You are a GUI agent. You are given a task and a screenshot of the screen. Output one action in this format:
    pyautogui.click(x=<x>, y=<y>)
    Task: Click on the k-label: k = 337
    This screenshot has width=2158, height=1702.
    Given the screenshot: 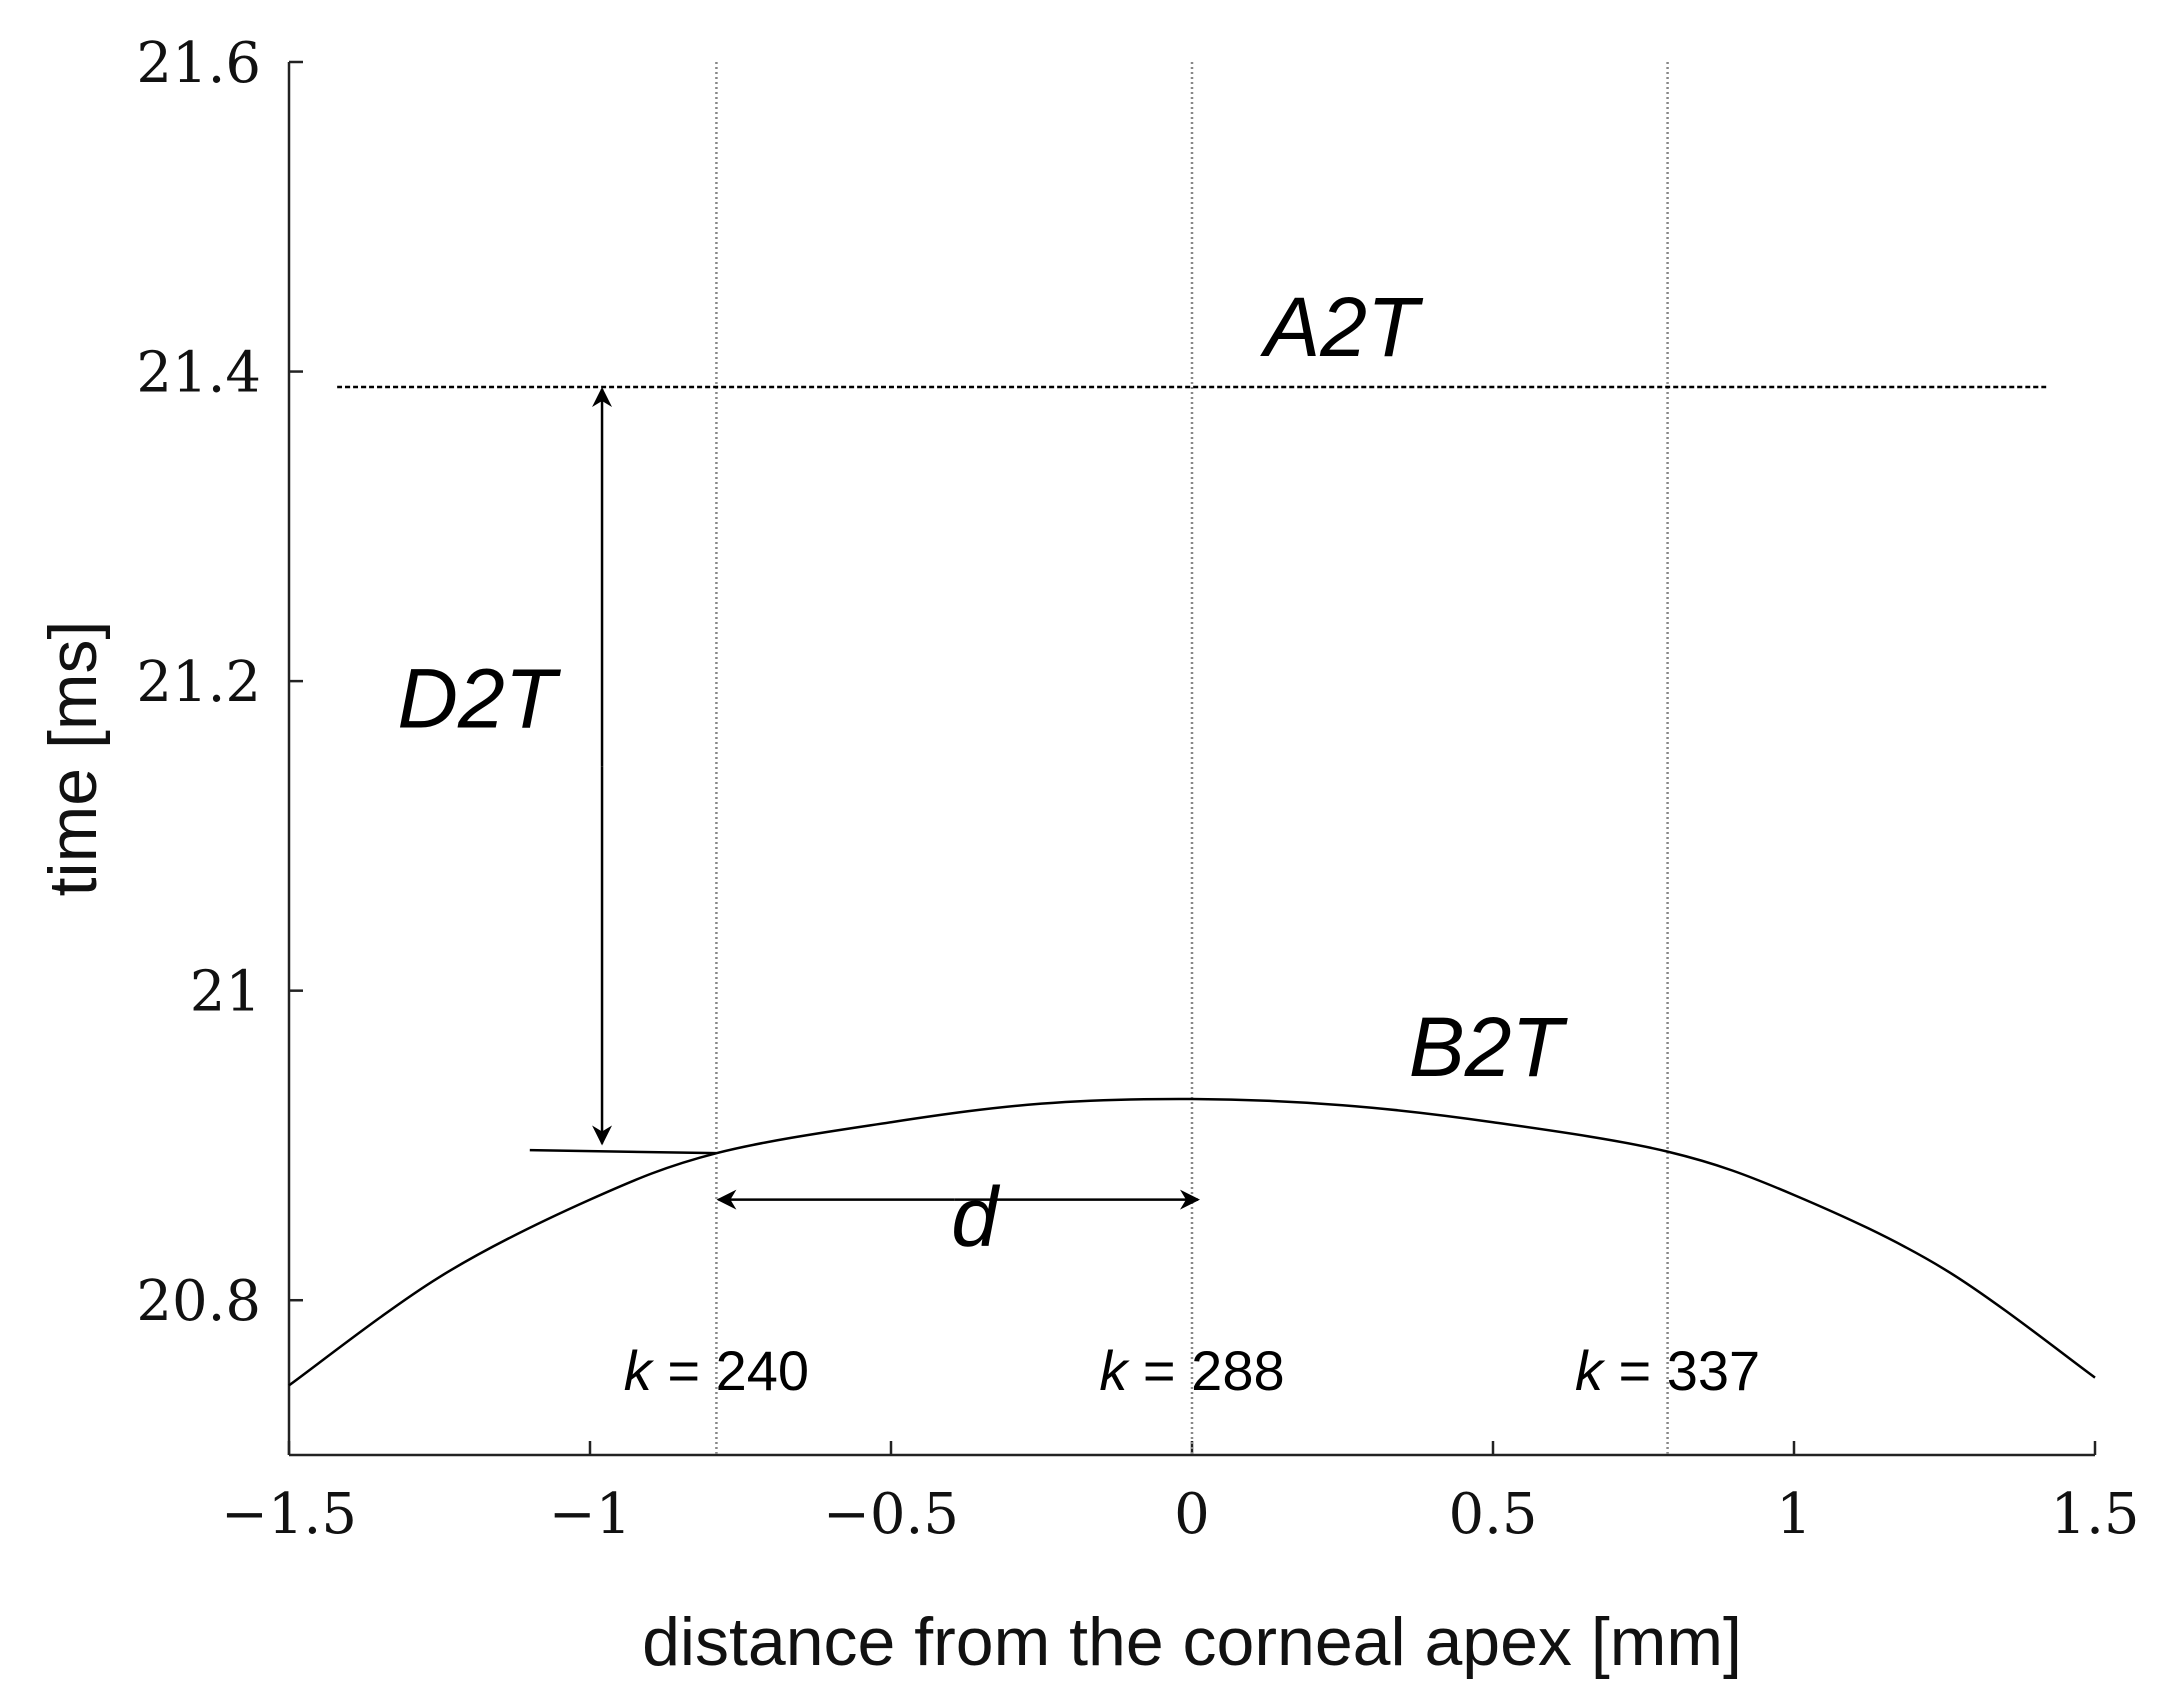 What is the action you would take?
    pyautogui.click(x=1667, y=1370)
    